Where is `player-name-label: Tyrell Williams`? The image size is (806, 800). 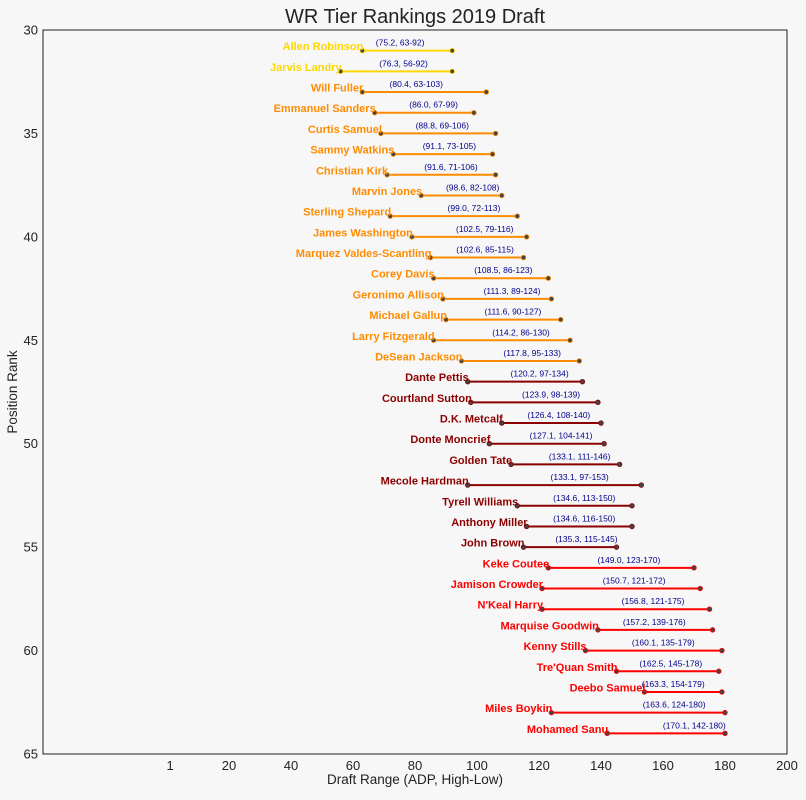 player-name-label: Tyrell Williams is located at coordinates (480, 502).